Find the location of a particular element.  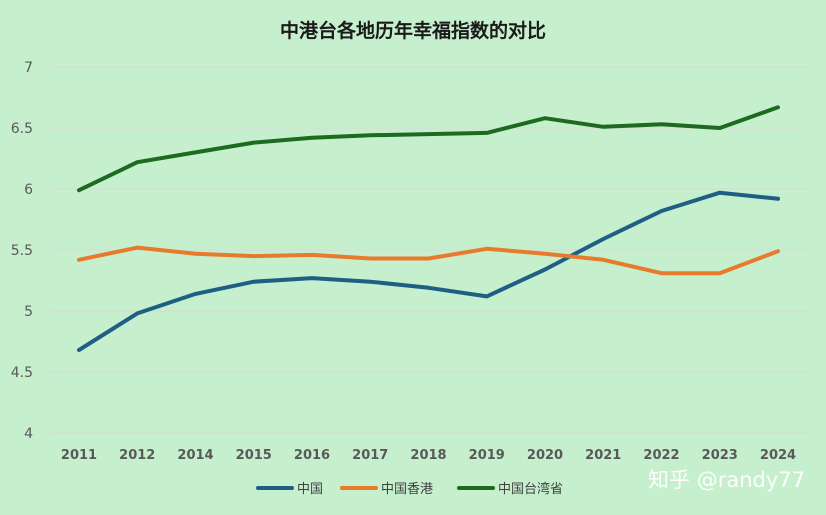

x-tick-label: 2016 is located at coordinates (312, 455).